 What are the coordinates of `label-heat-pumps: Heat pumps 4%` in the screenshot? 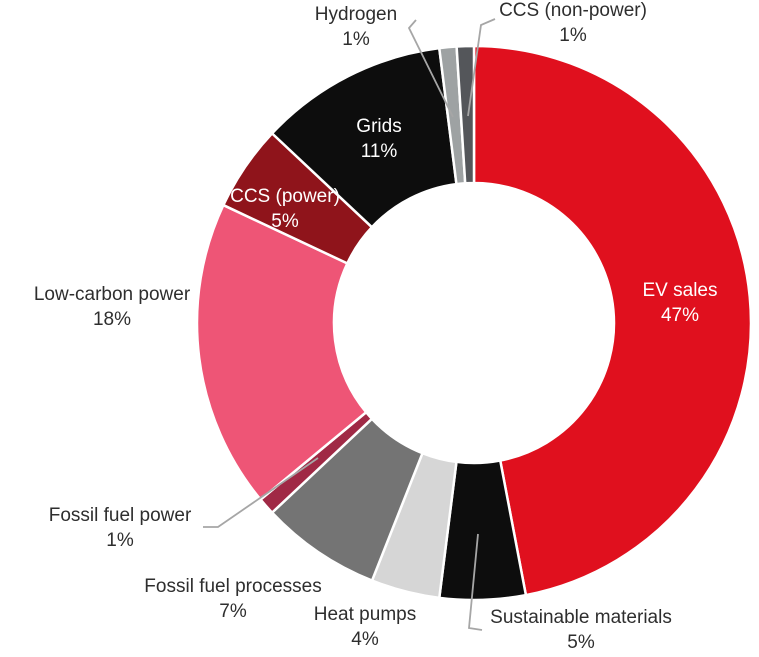 It's located at (365, 627).